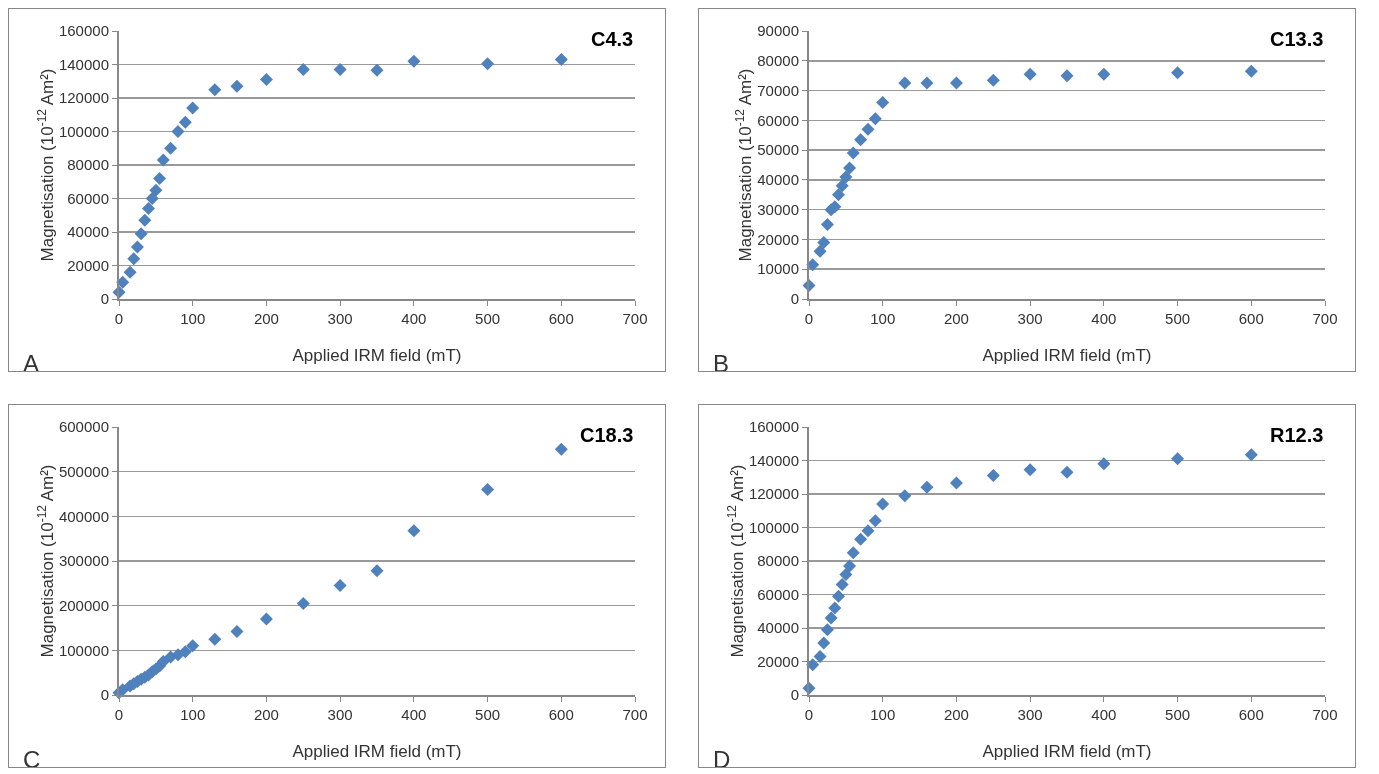 The image size is (1379, 774). Describe the element at coordinates (83, 516) in the screenshot. I see `y-tick-label: 400000` at that location.